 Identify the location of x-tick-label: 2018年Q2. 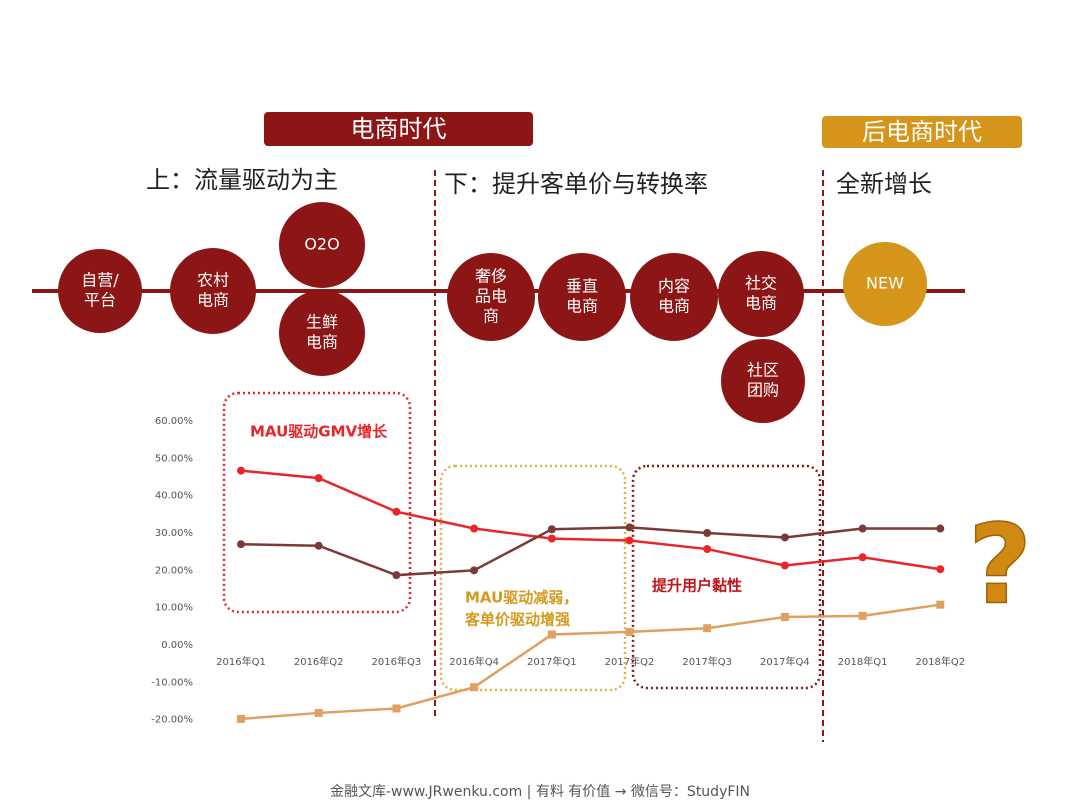
(940, 661).